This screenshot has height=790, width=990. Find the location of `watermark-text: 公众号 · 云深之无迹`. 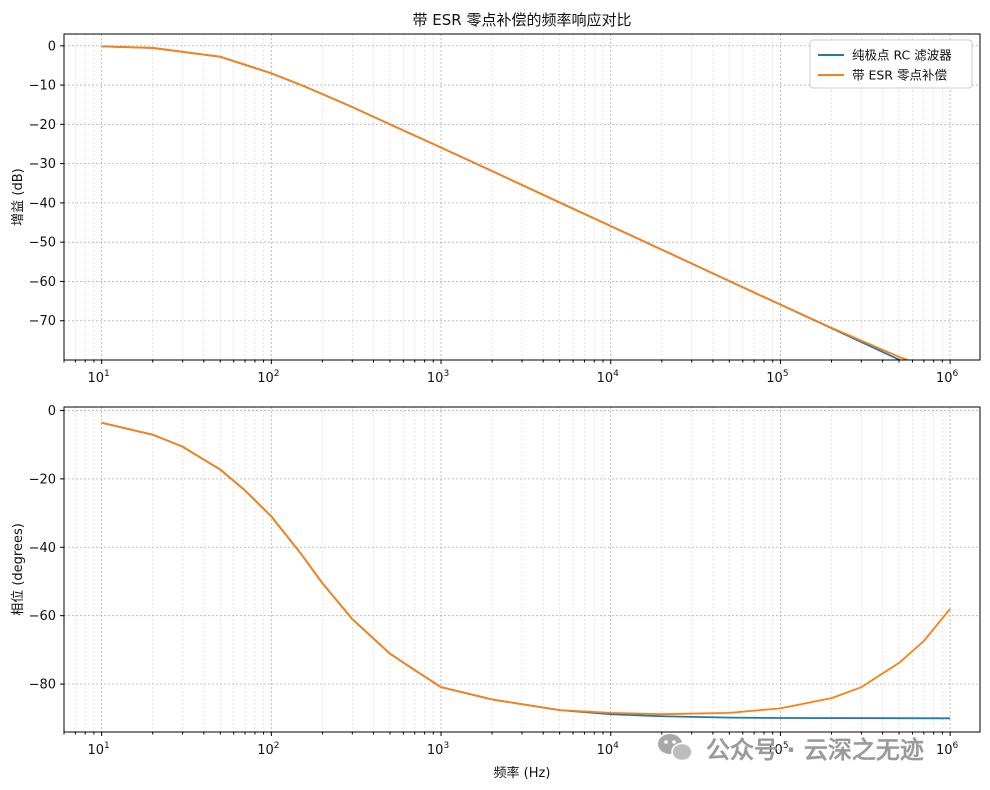

watermark-text: 公众号 · 云深之无迹 is located at coordinates (815, 750).